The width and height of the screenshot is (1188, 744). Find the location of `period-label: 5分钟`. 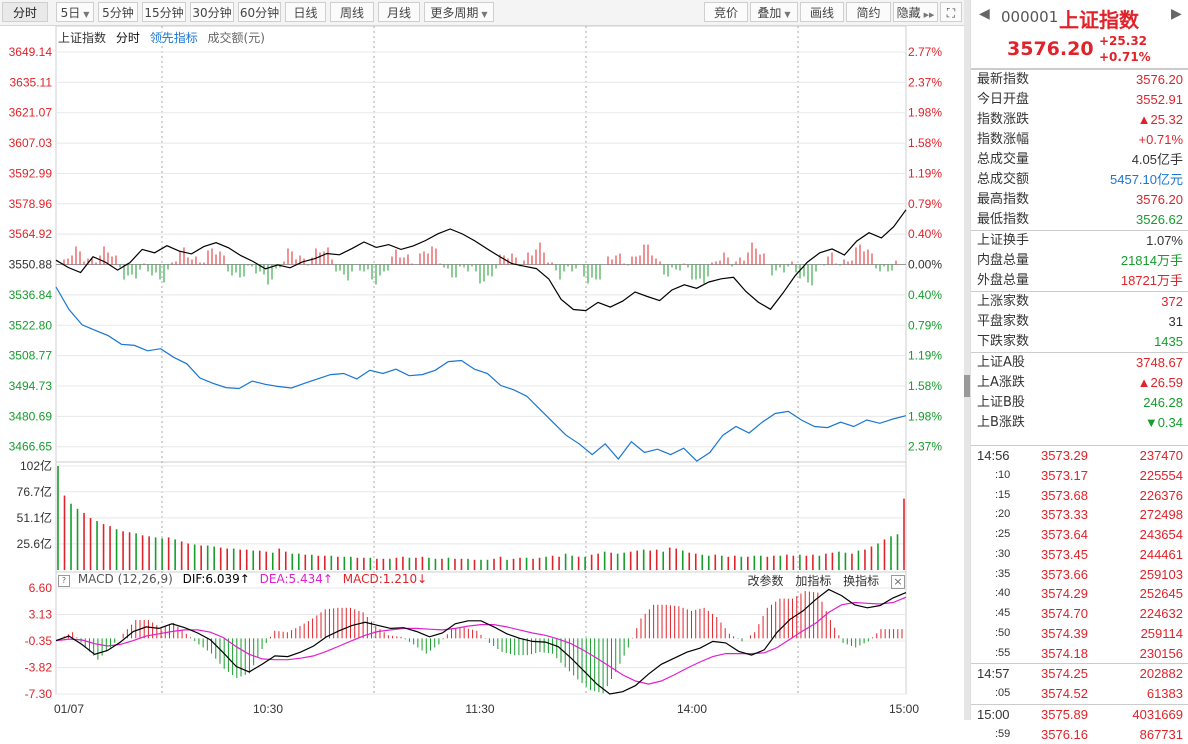

period-label: 5分钟 is located at coordinates (118, 13).